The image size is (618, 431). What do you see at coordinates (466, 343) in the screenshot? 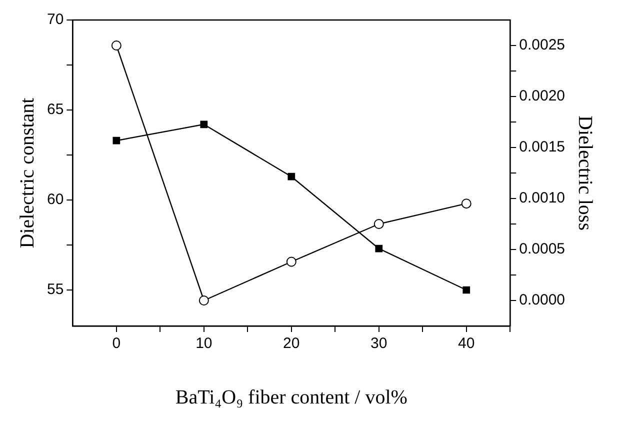
I see `x-tick-label: 40` at bounding box center [466, 343].